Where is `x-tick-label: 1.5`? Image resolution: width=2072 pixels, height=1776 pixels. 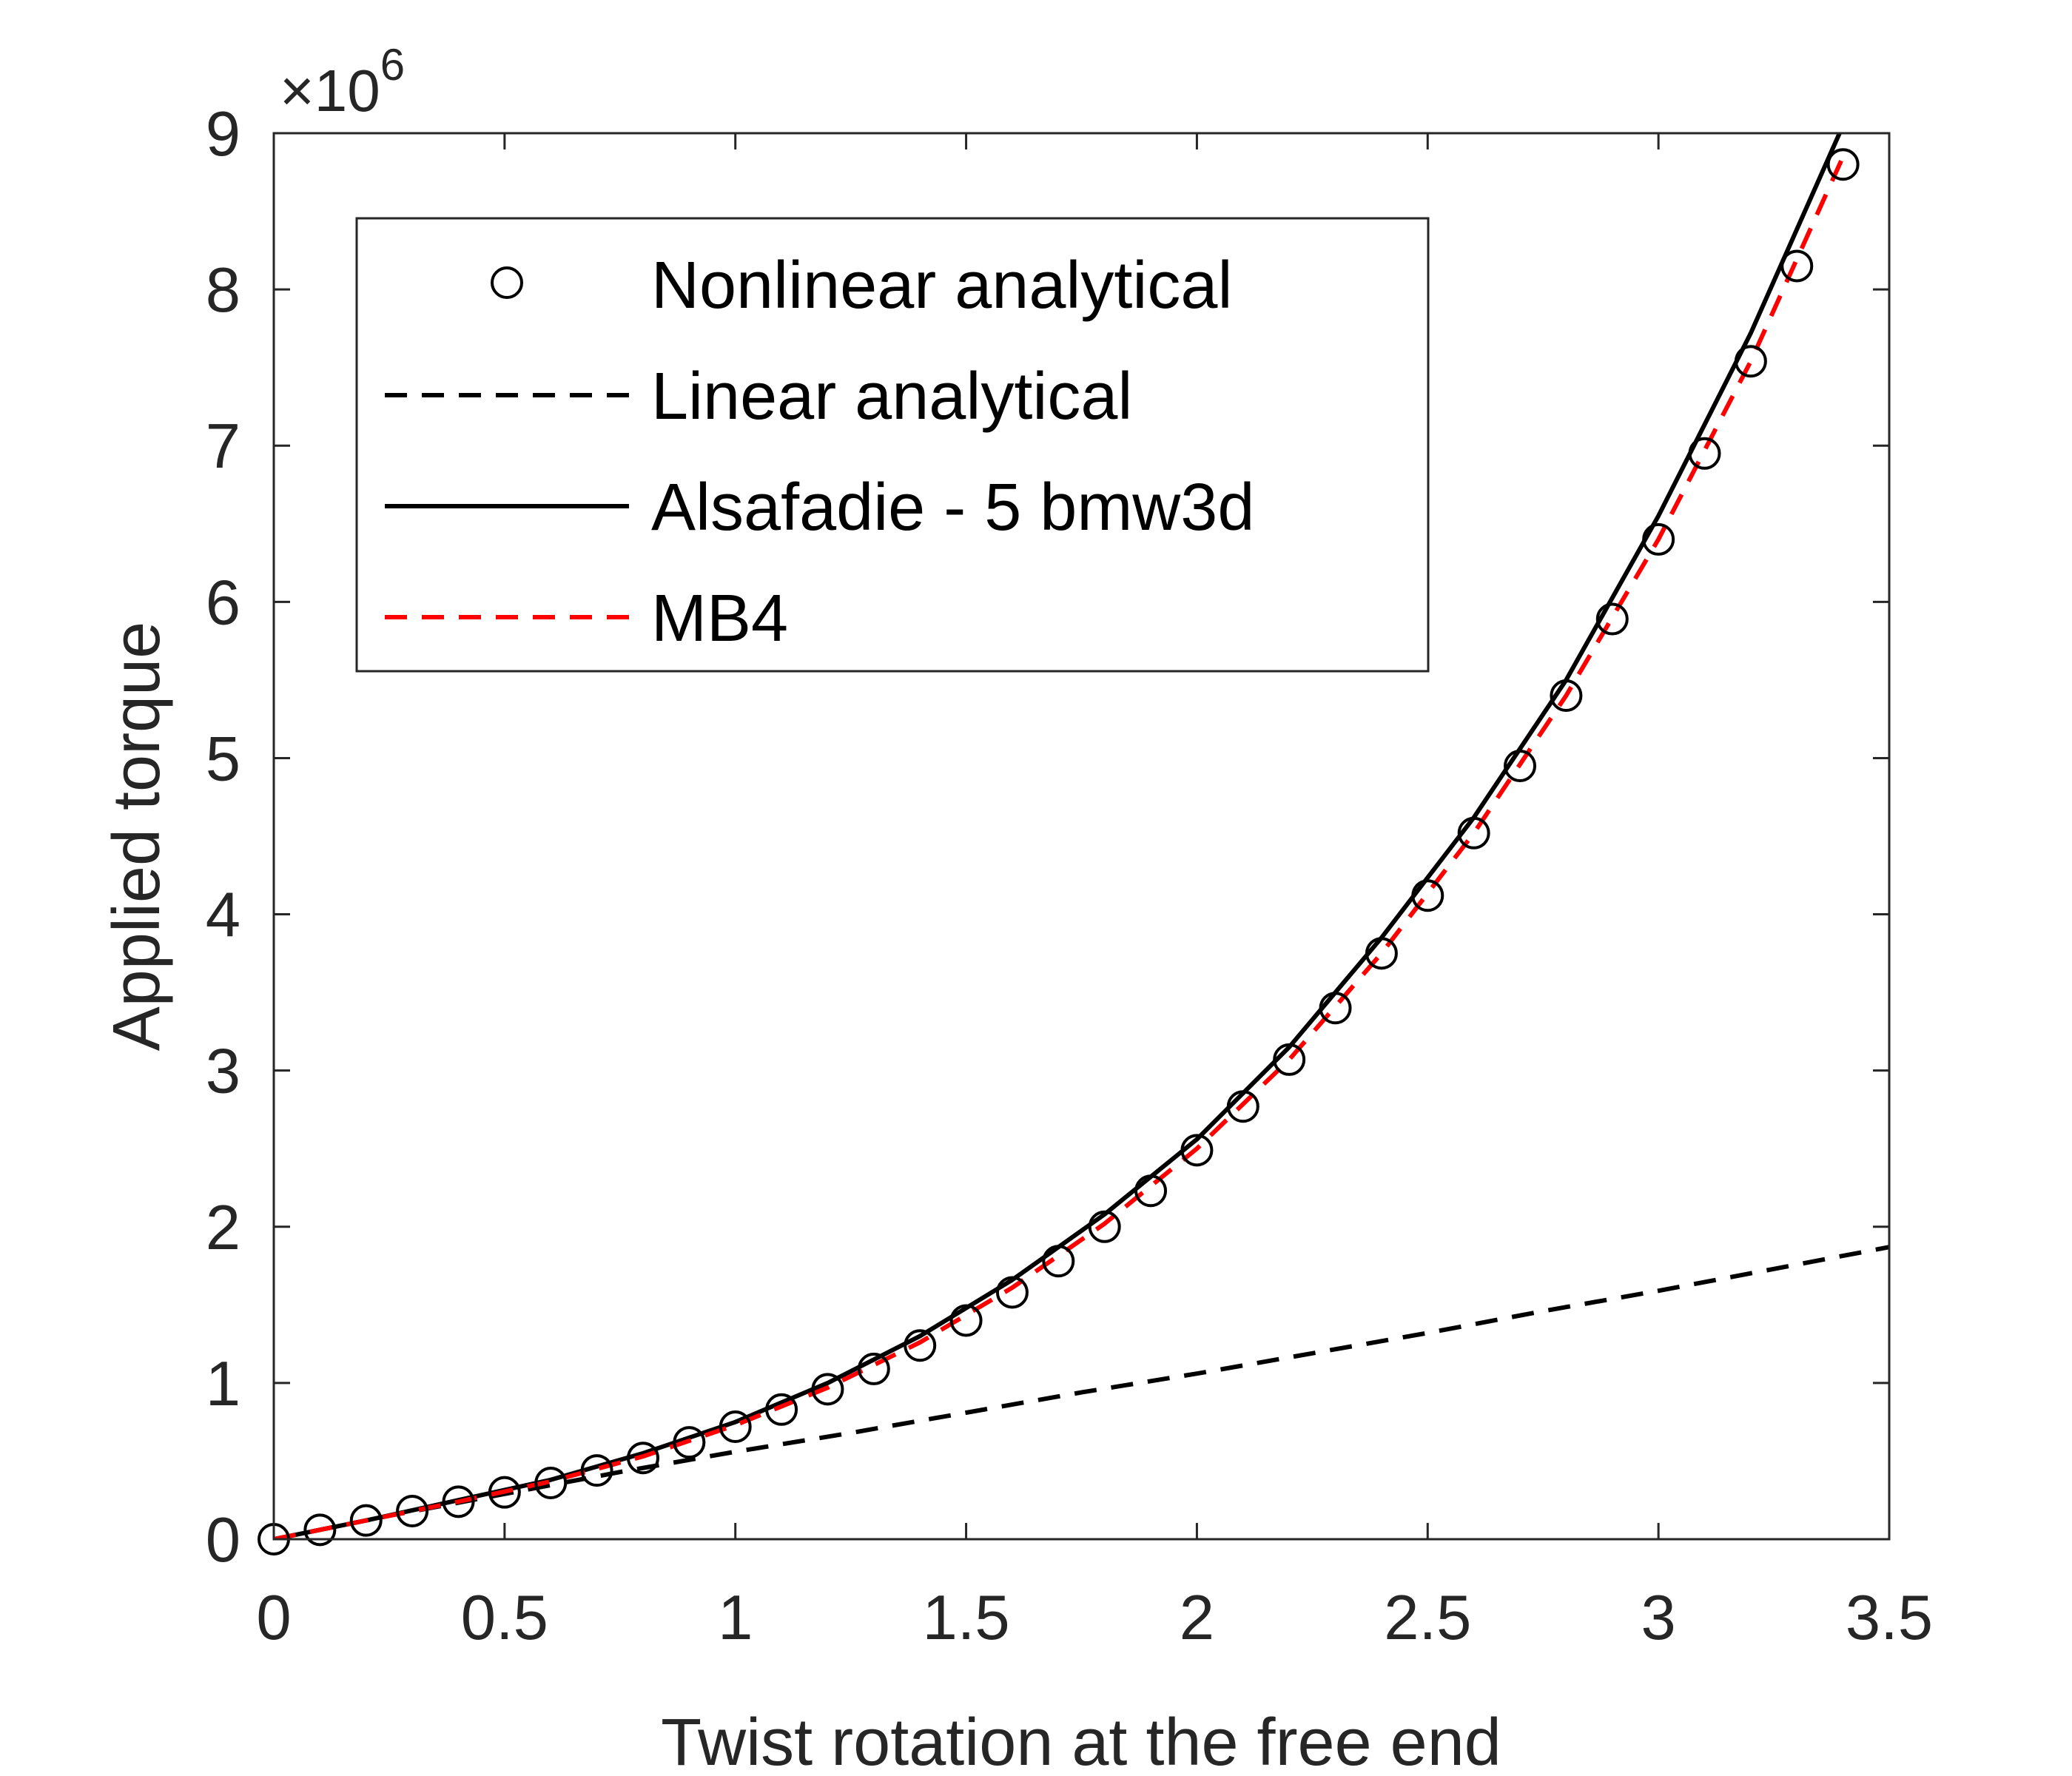 x-tick-label: 1.5 is located at coordinates (965, 1618).